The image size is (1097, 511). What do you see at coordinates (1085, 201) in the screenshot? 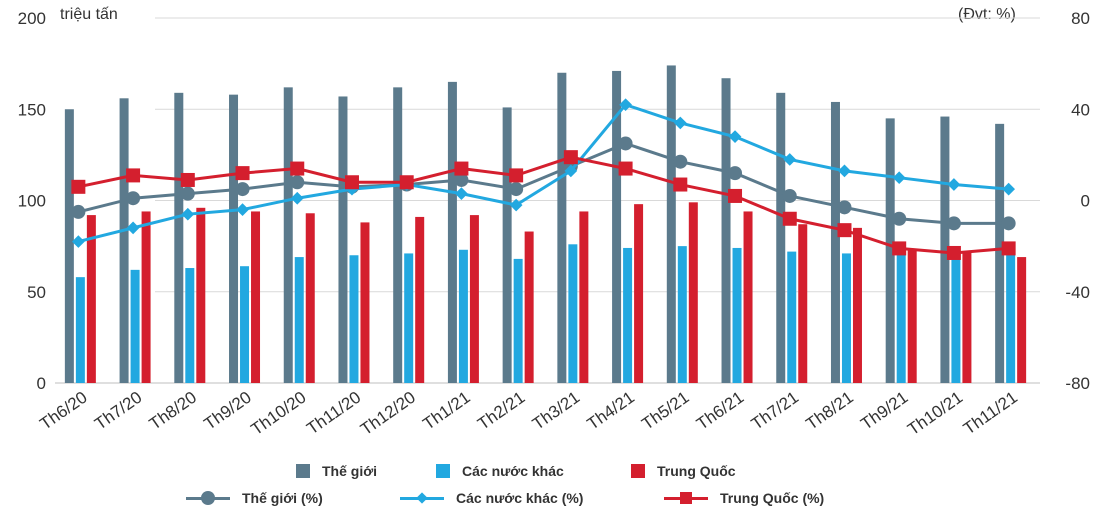
I see `right-tick-label-2: 0` at bounding box center [1085, 201].